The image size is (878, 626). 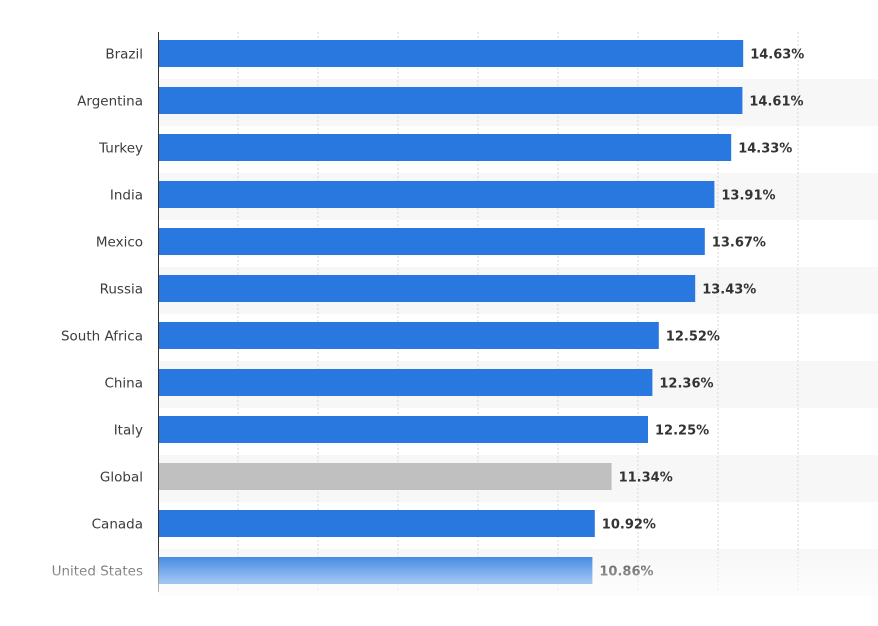 I want to click on bar-mexico, so click(x=431, y=241).